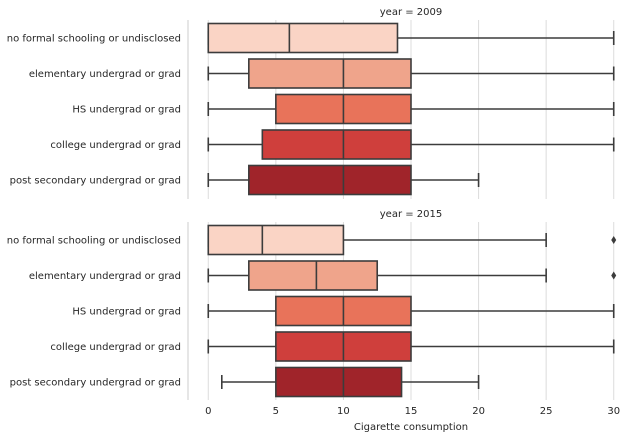  I want to click on x-tick-label: 10, so click(343, 411).